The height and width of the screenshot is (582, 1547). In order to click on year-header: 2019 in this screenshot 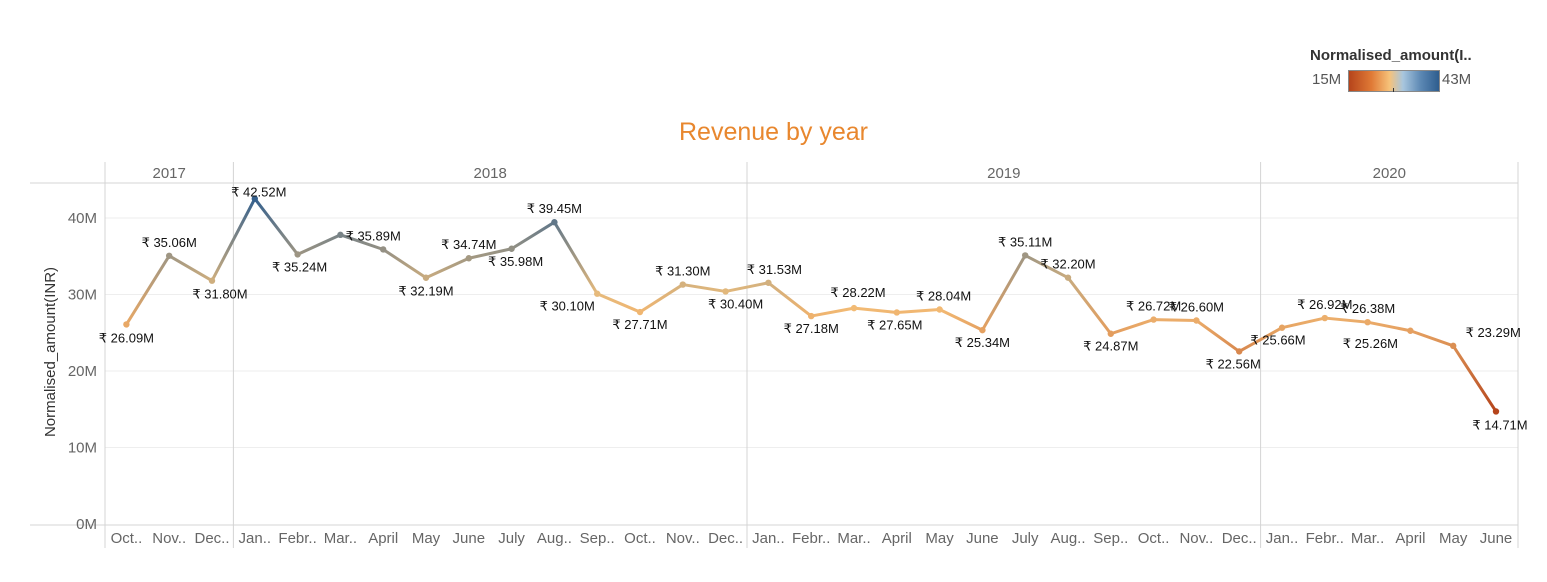, I will do `click(1003, 173)`.